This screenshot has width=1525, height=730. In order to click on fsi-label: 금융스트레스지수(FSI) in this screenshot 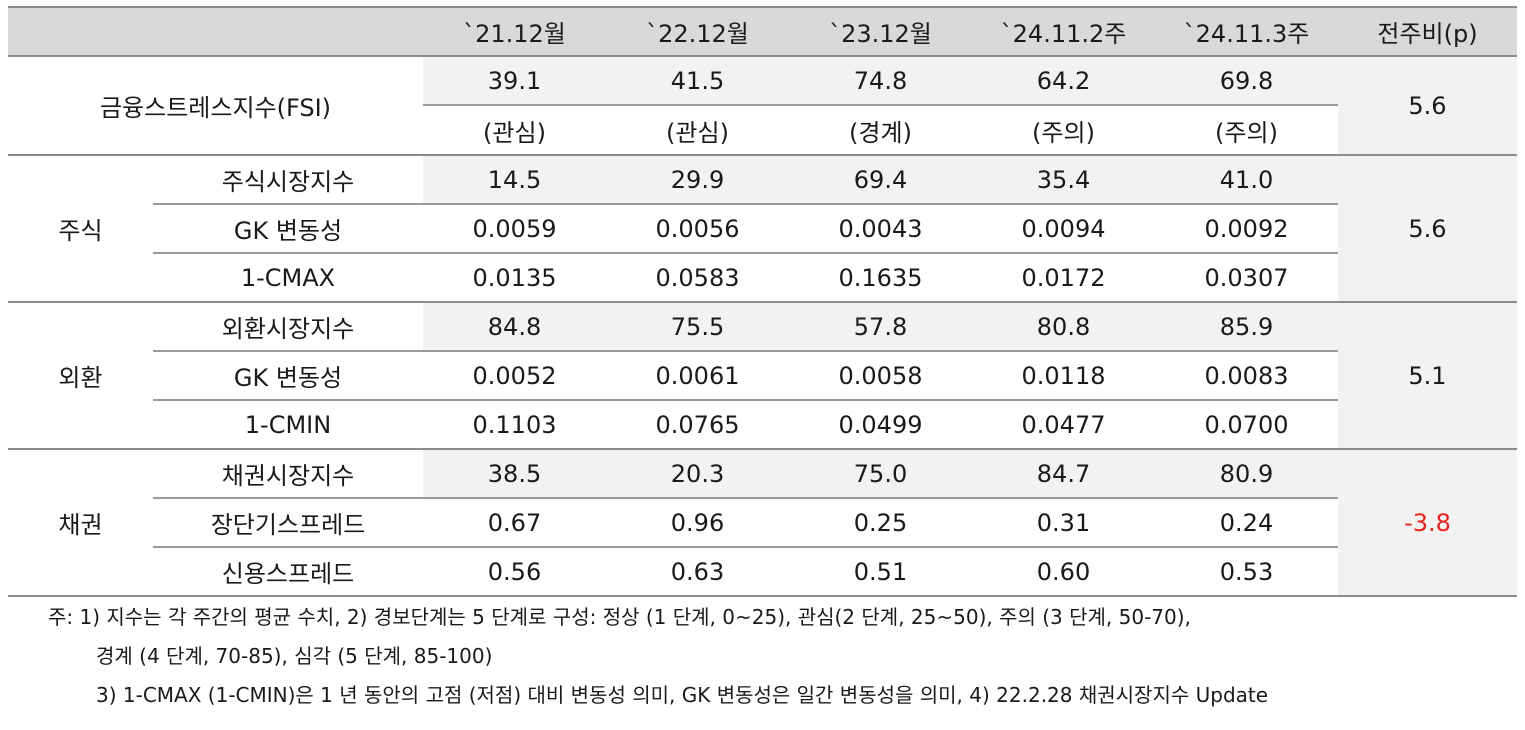, I will do `click(215, 106)`.